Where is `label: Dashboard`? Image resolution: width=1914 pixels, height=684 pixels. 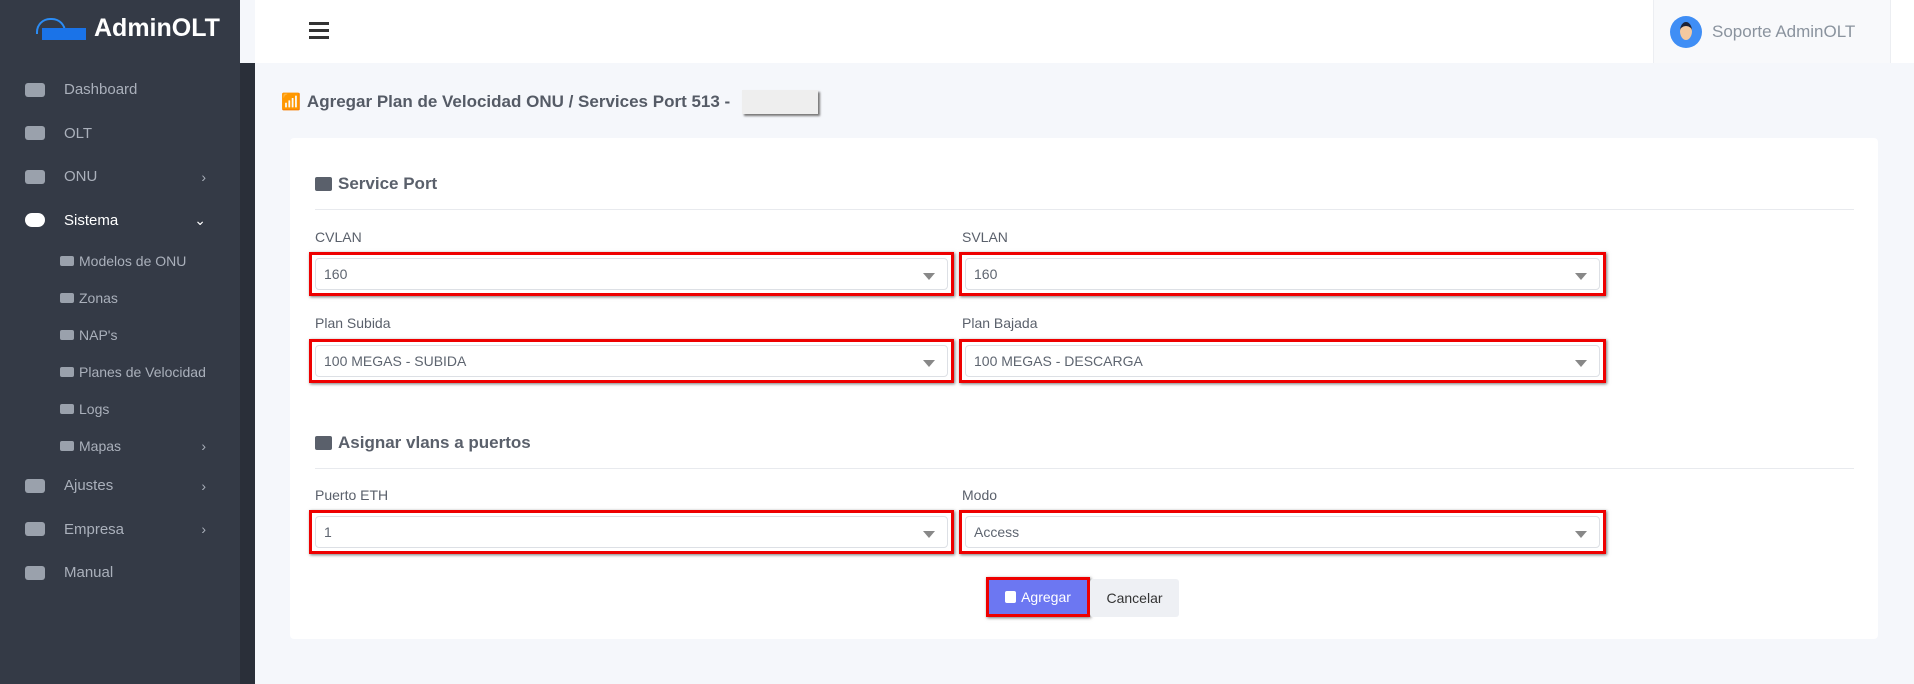 label: Dashboard is located at coordinates (101, 90).